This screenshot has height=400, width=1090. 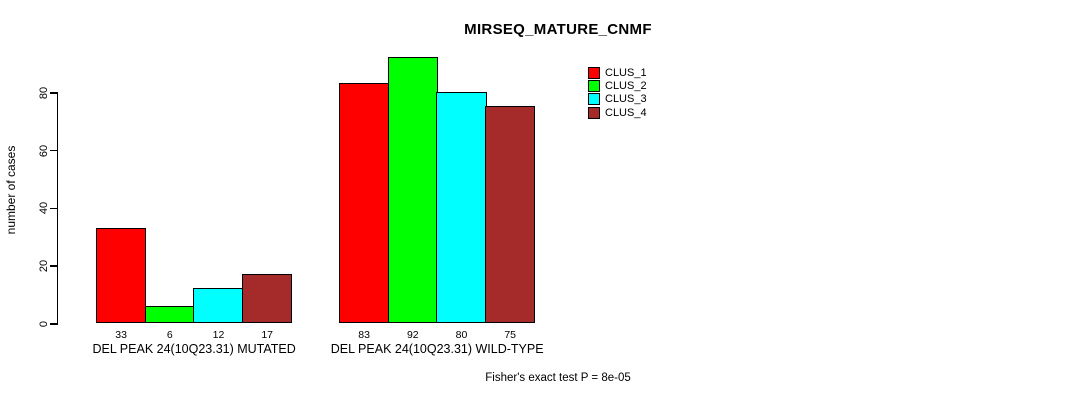 I want to click on bar-clus_2-group2, so click(x=412, y=190).